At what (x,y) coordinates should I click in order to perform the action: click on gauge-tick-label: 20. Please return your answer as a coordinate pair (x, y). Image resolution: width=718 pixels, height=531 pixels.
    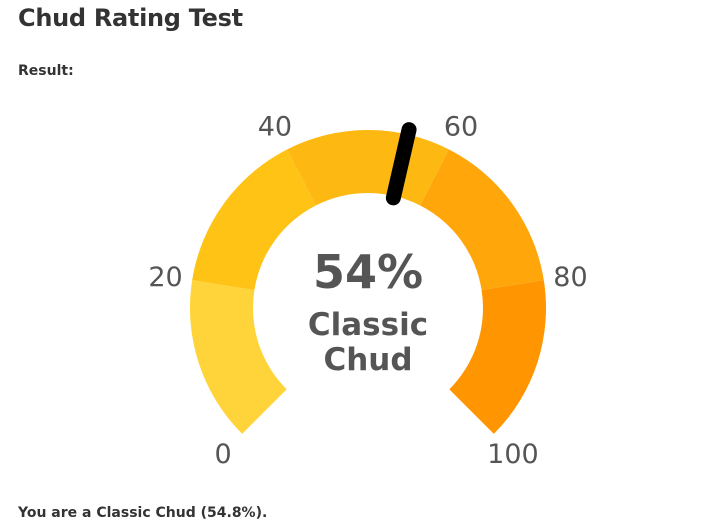
    Looking at the image, I should click on (165, 277).